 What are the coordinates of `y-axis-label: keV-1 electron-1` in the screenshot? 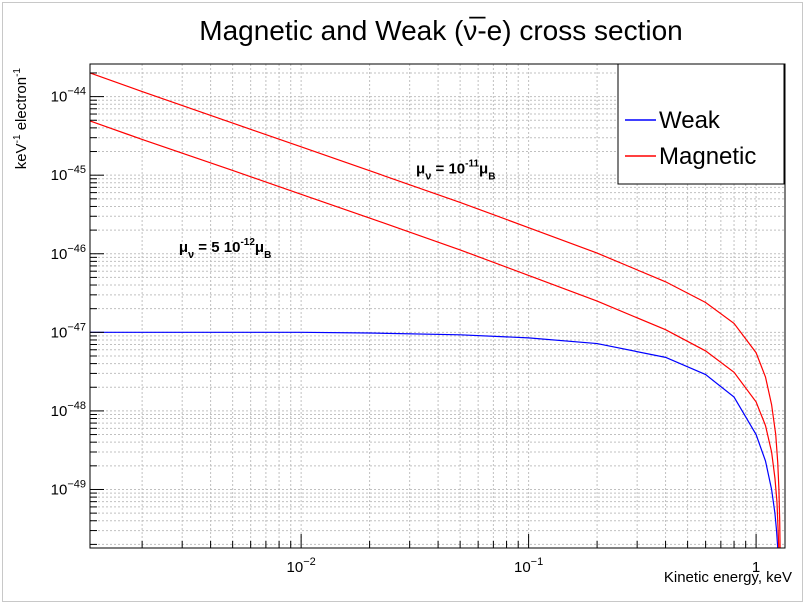 It's located at (21, 119).